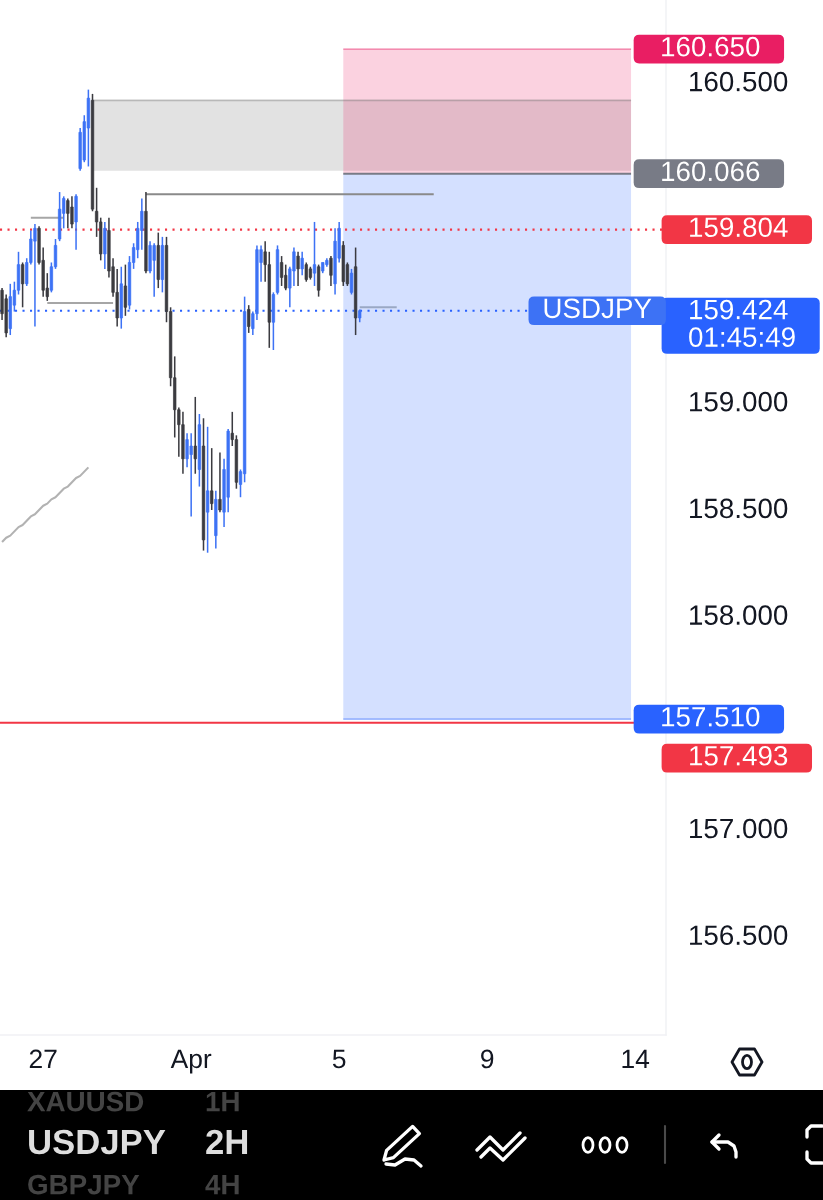 The height and width of the screenshot is (1200, 823). Describe the element at coordinates (84, 1184) in the screenshot. I see `text: GBPJPY` at that location.